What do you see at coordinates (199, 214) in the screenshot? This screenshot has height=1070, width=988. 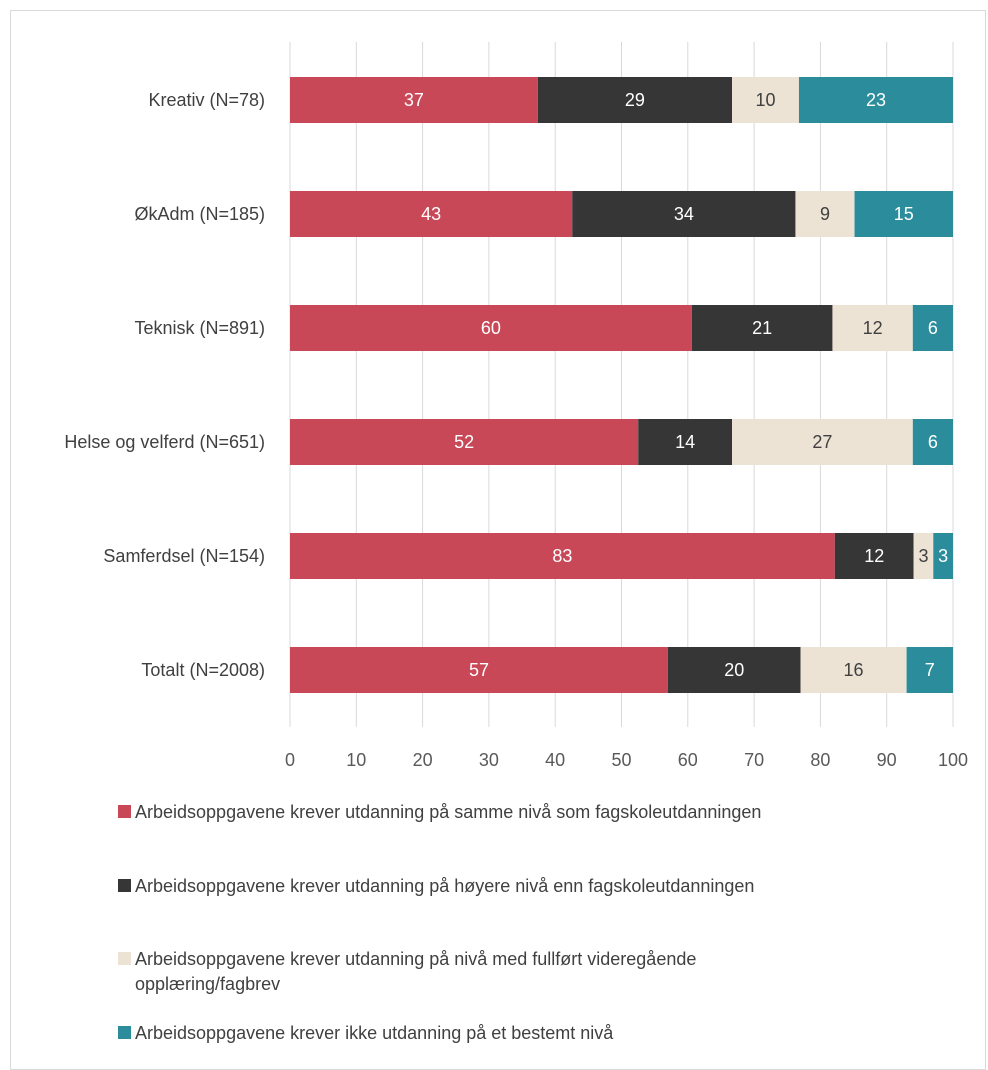 I see `category-label: ØkAdm (N=185)` at bounding box center [199, 214].